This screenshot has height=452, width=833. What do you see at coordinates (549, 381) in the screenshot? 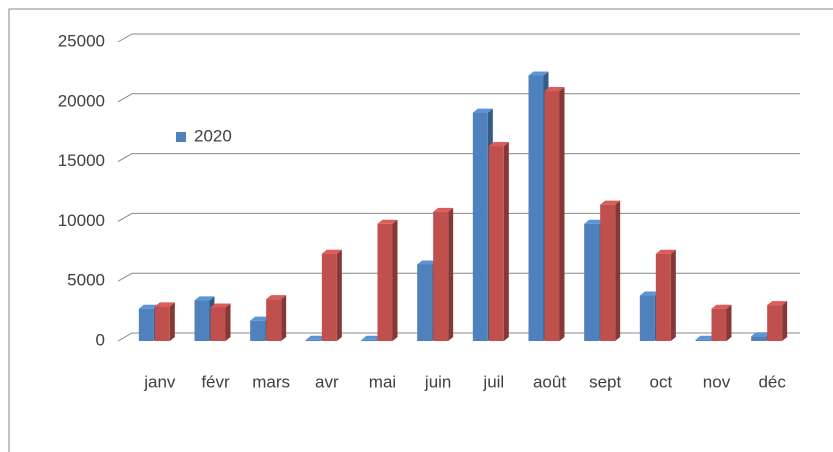
I see `x-tick-label: août` at bounding box center [549, 381].